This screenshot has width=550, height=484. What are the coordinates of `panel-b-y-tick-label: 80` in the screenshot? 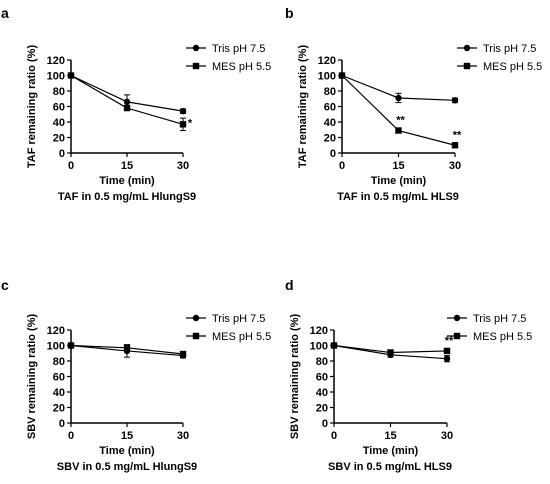 It's located at (330, 92).